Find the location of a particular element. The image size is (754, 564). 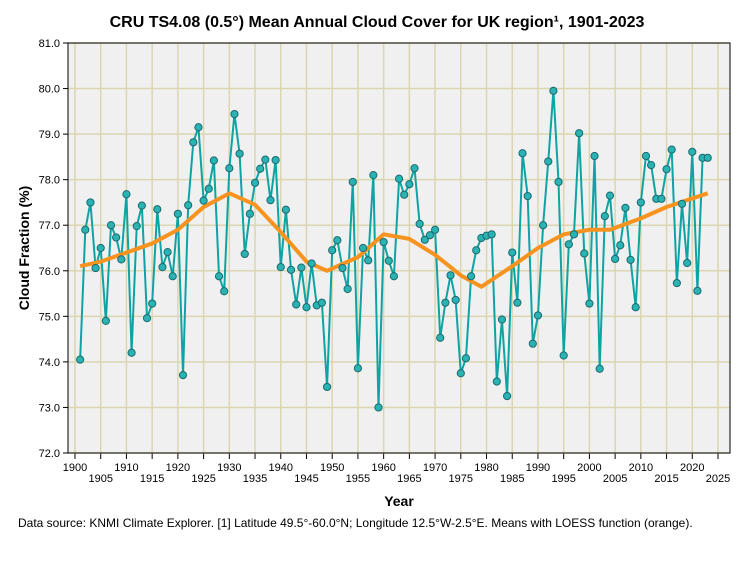

x-tick-label: 1940 is located at coordinates (281, 468).